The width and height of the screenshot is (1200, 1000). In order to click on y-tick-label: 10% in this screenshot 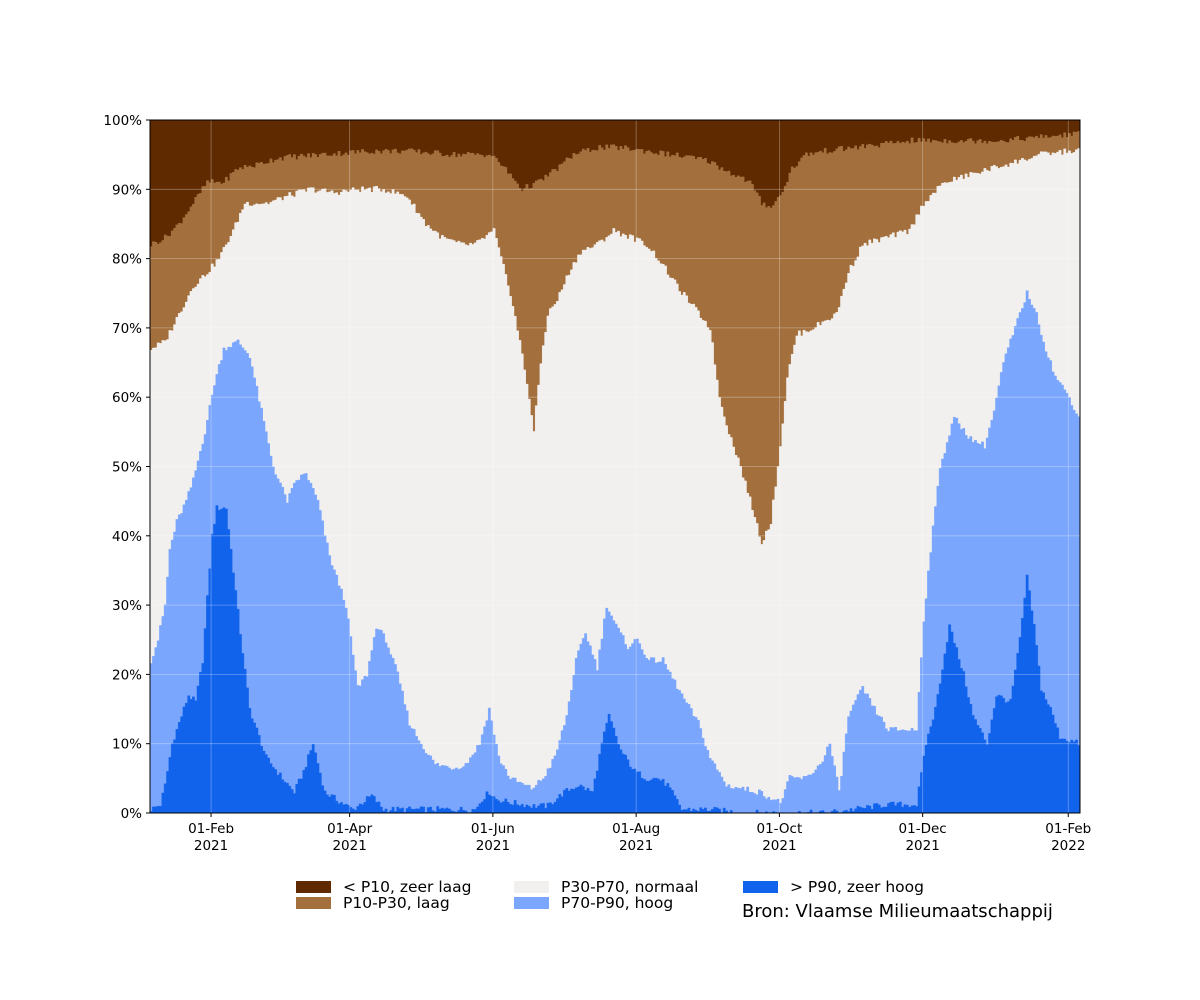, I will do `click(127, 745)`.